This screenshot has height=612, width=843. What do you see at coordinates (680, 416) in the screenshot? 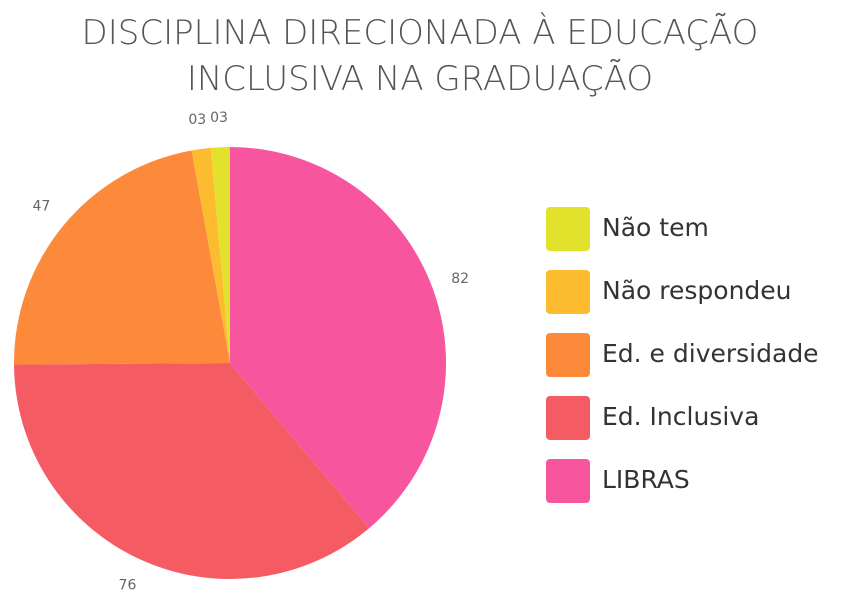
I see `legend-label: Ed. Inclusiva` at bounding box center [680, 416].